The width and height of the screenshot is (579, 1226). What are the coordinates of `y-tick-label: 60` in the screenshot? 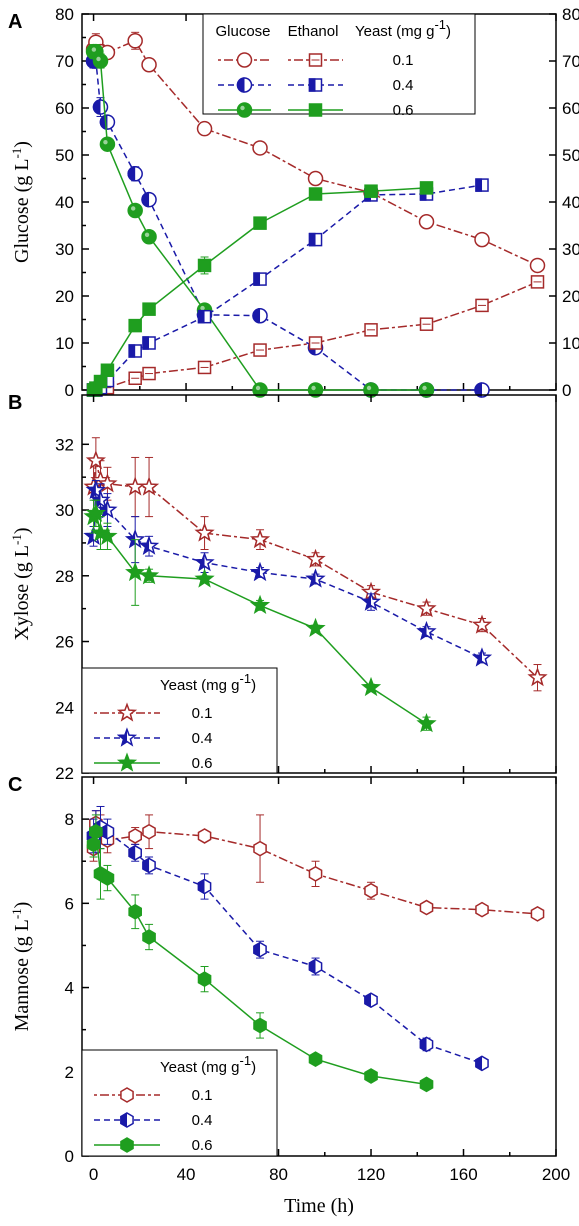 It's located at (64, 108).